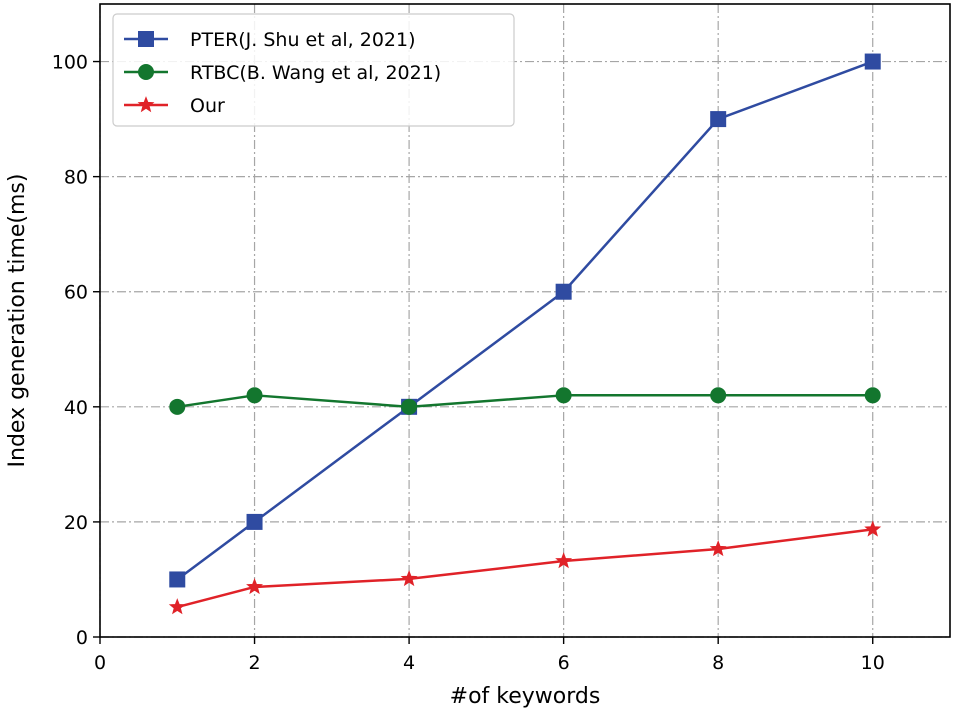 The height and width of the screenshot is (719, 955). What do you see at coordinates (146, 104) in the screenshot?
I see `legend-star-marker` at bounding box center [146, 104].